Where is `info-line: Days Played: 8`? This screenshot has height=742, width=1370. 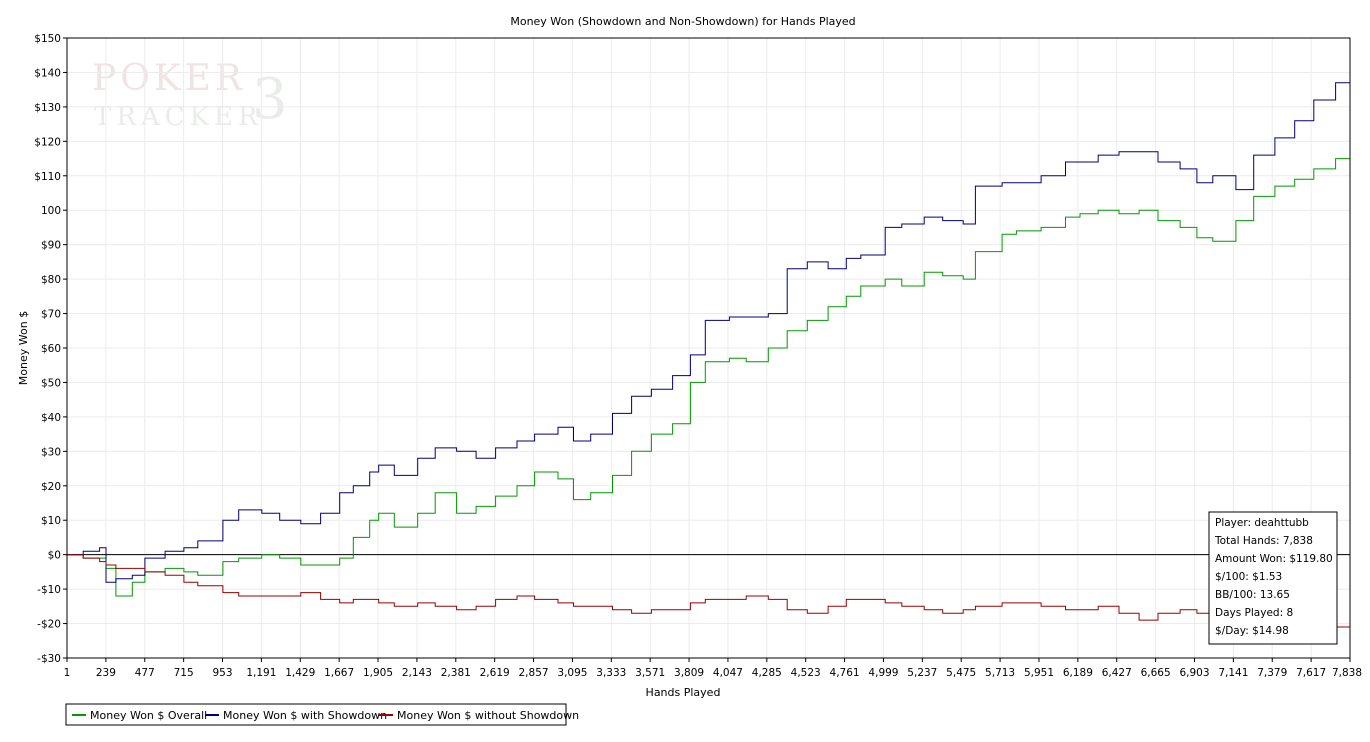 info-line: Days Played: 8 is located at coordinates (1254, 613).